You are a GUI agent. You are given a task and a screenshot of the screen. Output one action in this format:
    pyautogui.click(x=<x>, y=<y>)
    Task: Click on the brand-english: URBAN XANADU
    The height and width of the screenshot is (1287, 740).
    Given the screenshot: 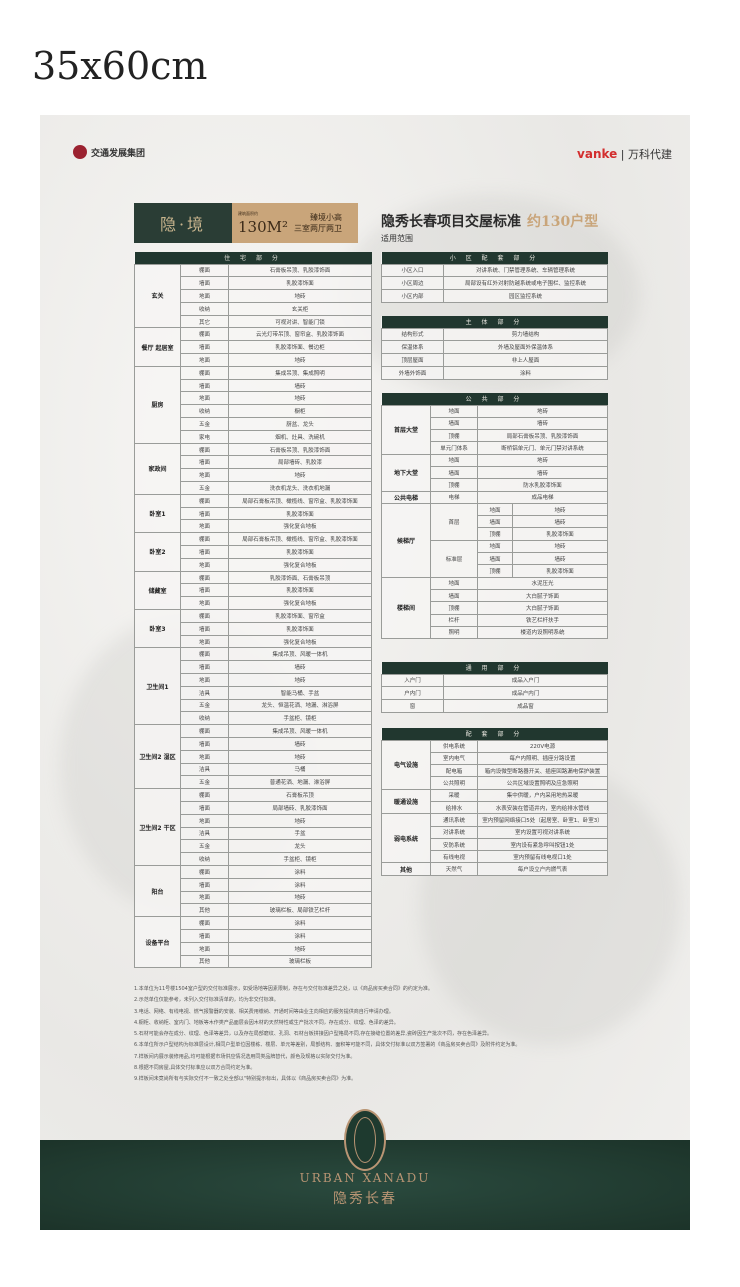 What is the action you would take?
    pyautogui.click(x=365, y=1178)
    